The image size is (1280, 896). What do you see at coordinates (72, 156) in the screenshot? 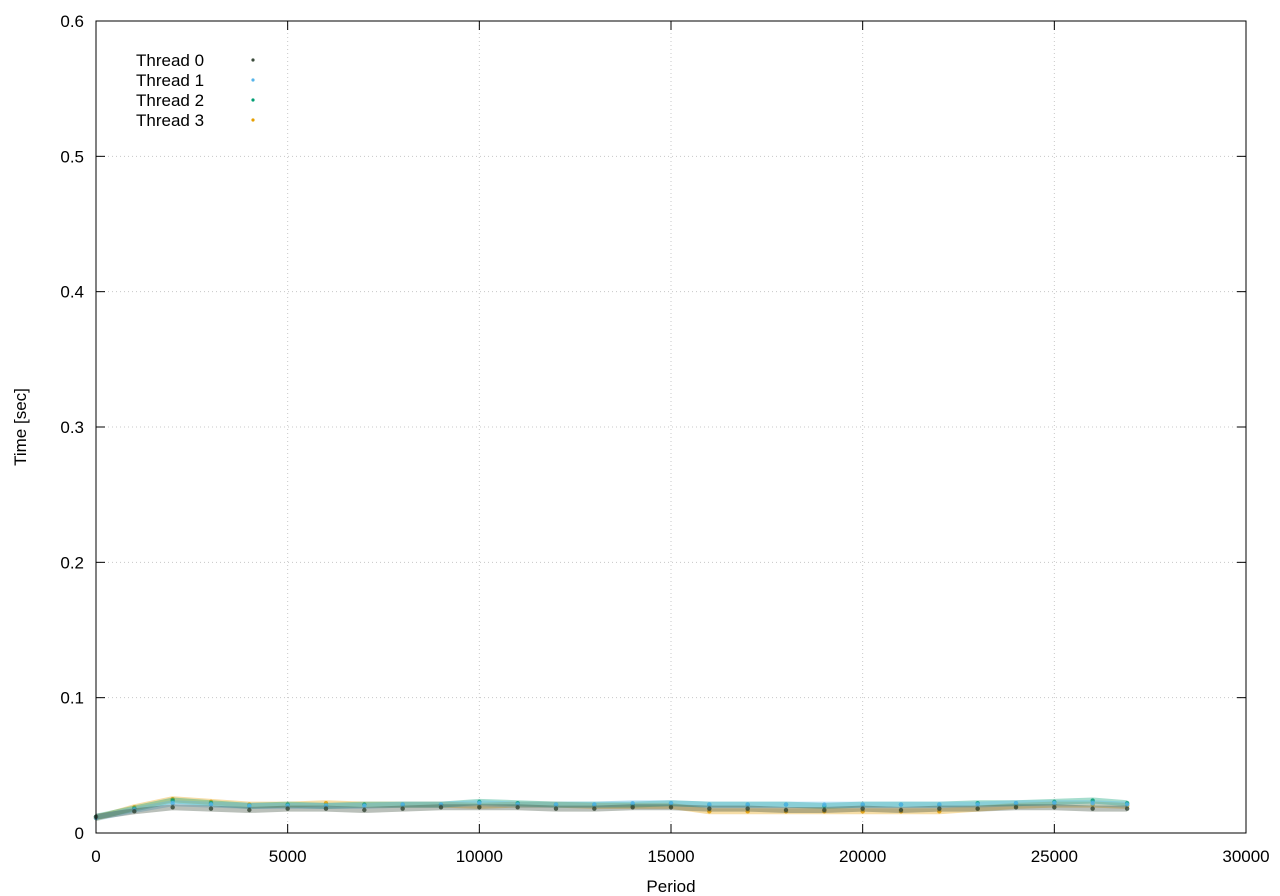
I see `y-tick-label: 0.5` at bounding box center [72, 156].